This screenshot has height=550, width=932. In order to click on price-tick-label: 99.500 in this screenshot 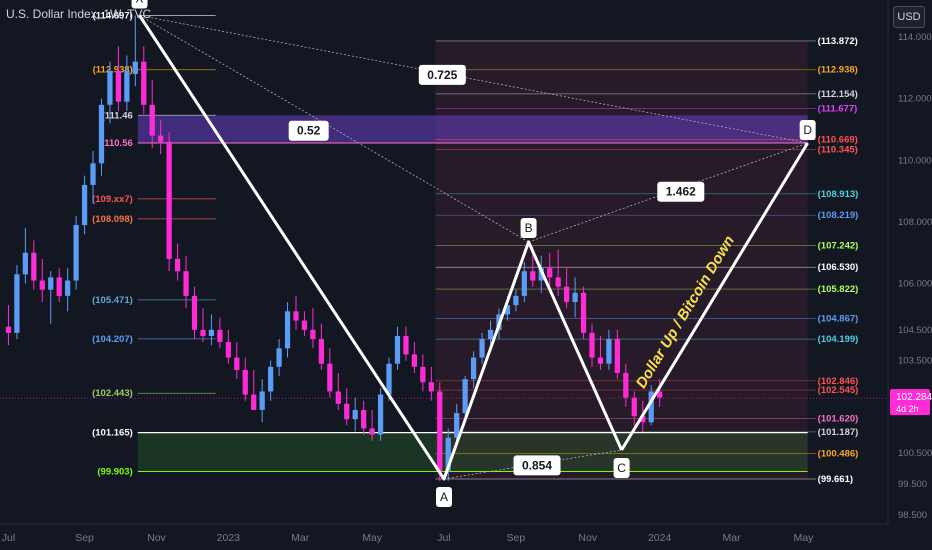, I will do `click(912, 484)`.